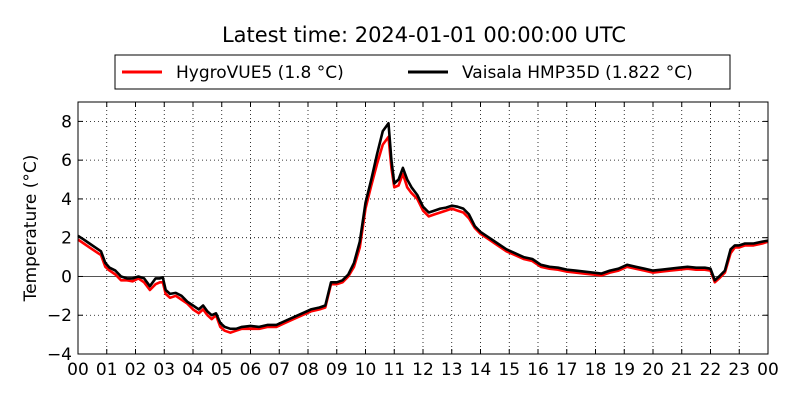 Image resolution: width=800 pixels, height=400 pixels. I want to click on x-tick-label: 17, so click(567, 370).